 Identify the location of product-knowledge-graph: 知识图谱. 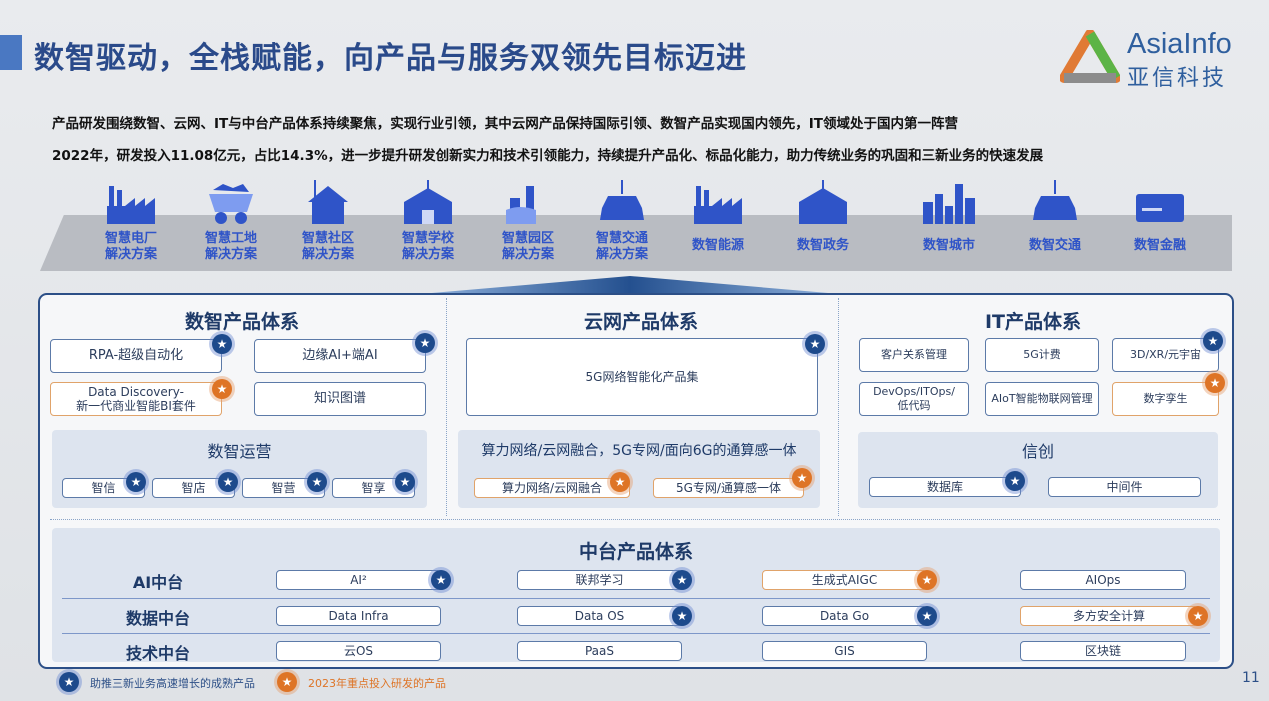
(340, 399).